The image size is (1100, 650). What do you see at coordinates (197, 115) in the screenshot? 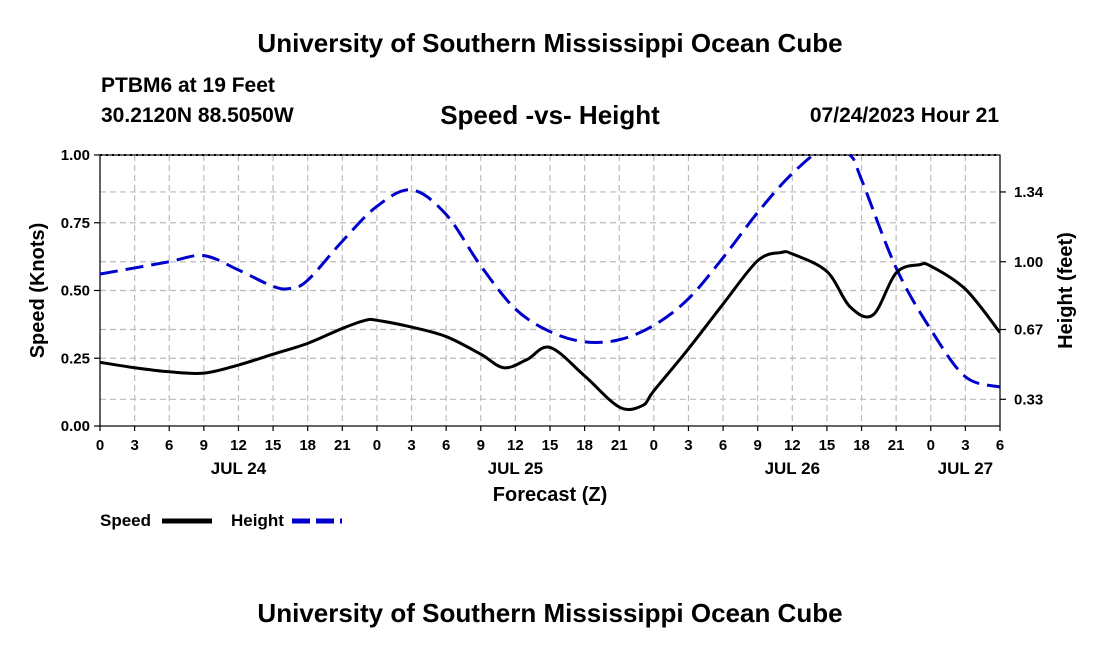
I see `station-coordinates: 30.2120N 88.5050W` at bounding box center [197, 115].